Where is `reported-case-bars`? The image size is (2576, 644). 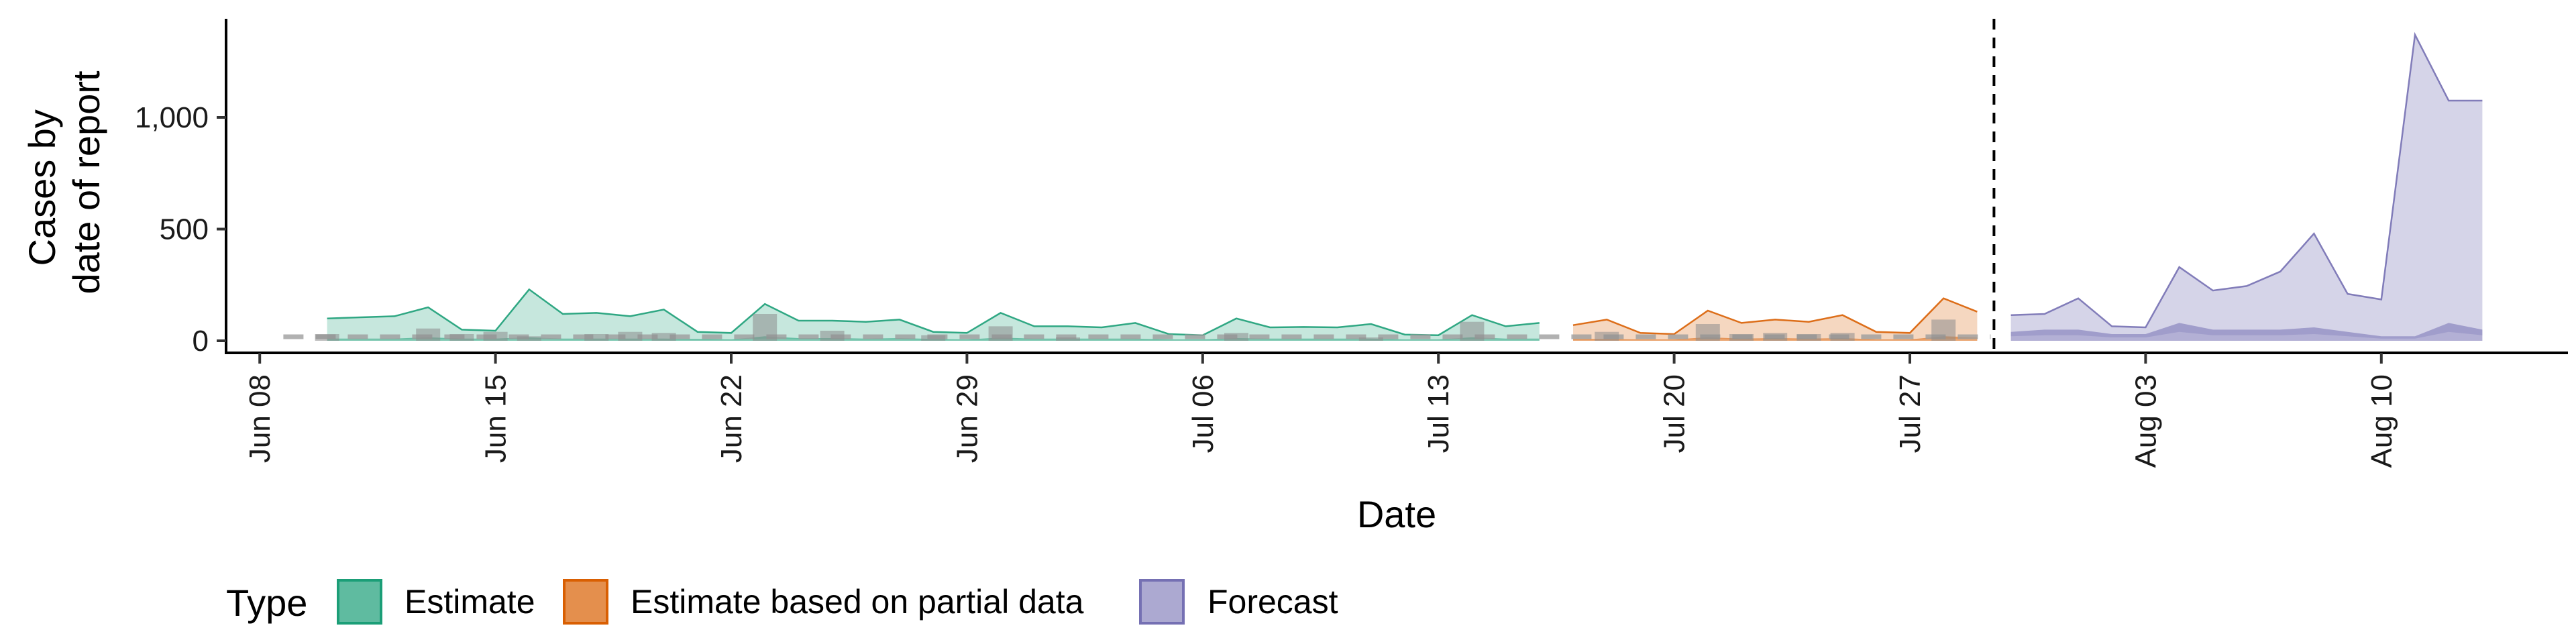 reported-case-bars is located at coordinates (1137, 327).